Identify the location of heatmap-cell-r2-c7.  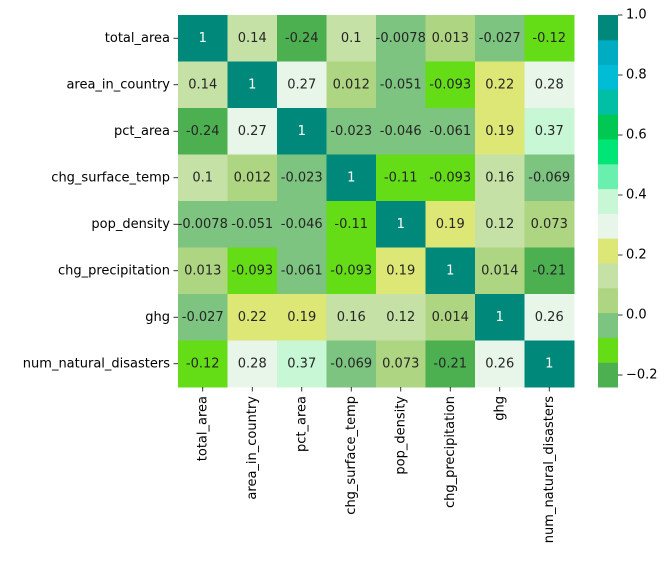
(549, 131).